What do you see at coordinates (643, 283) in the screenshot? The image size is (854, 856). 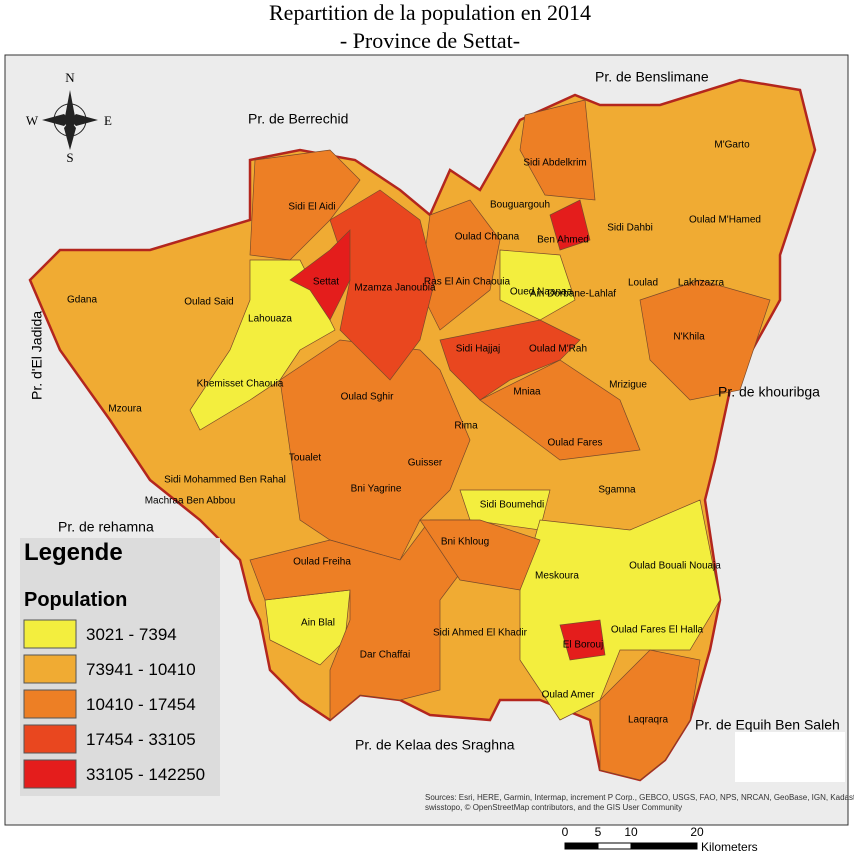 I see `commune-label: Loulad` at bounding box center [643, 283].